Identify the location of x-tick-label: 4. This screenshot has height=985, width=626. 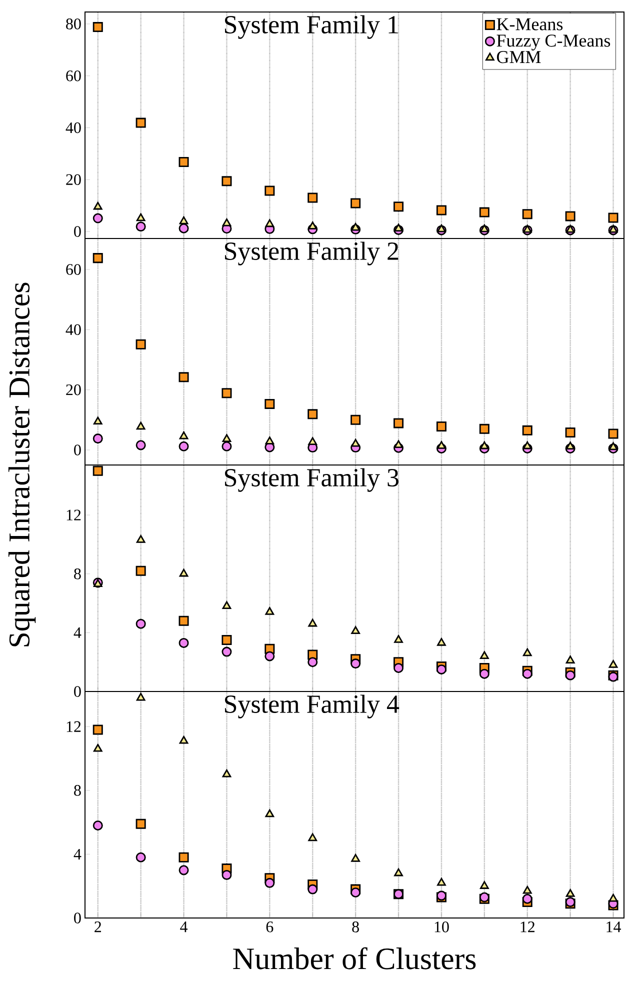
(184, 927).